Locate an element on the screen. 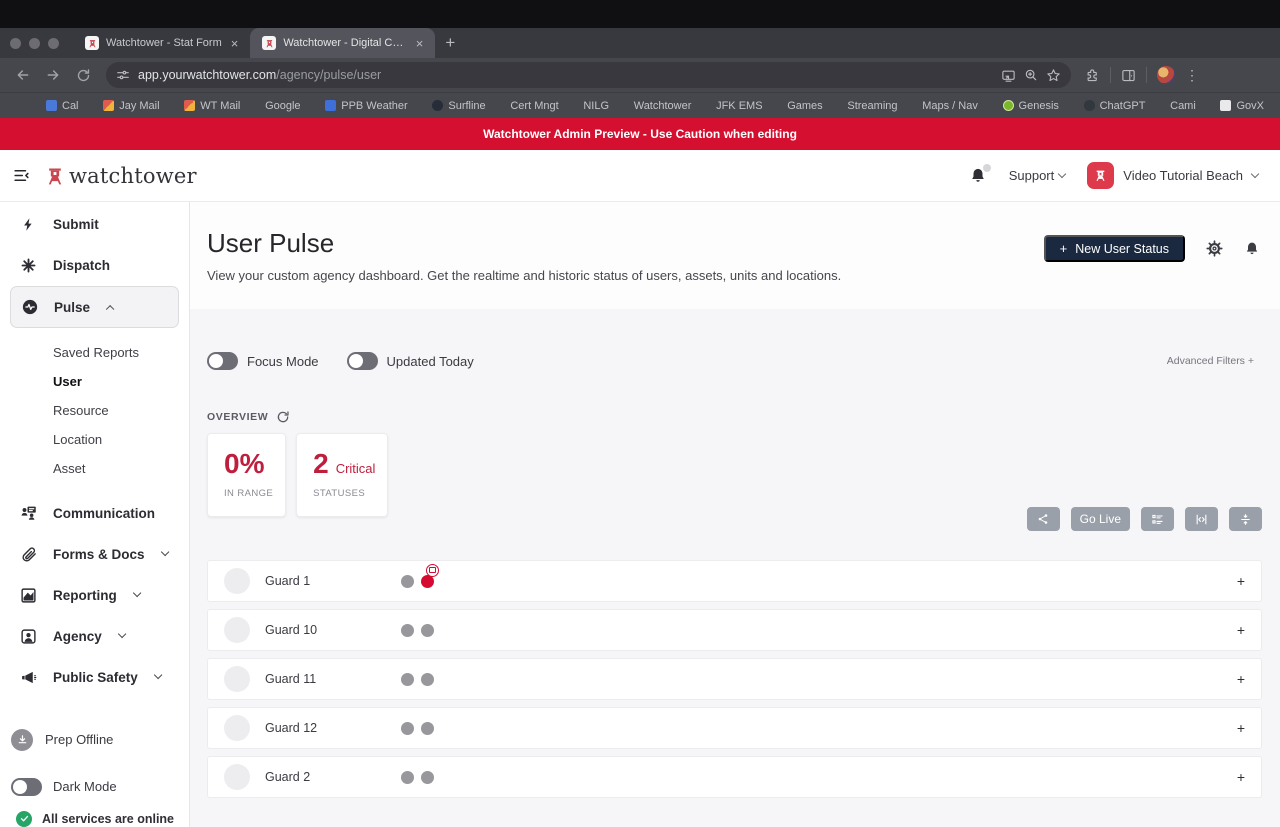 Image resolution: width=1280 pixels, height=827 pixels. new-user-status-button: + New User Status is located at coordinates (1114, 248).